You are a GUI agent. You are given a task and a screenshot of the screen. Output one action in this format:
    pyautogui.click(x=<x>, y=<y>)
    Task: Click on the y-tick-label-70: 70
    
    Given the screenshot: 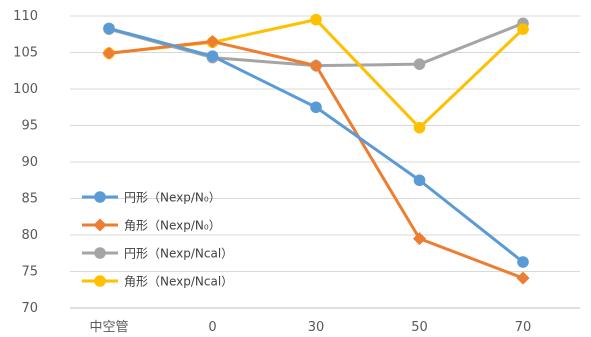 What is the action you would take?
    pyautogui.click(x=29, y=308)
    